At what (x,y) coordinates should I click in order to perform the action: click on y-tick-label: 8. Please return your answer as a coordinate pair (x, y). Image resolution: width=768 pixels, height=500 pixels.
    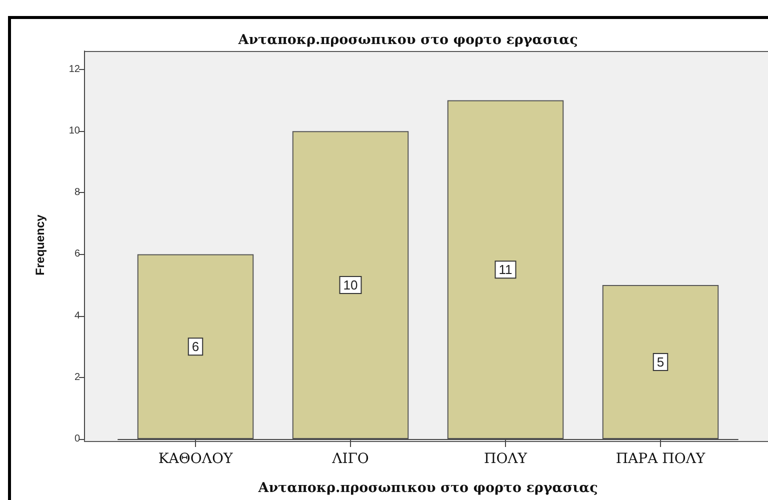
    Looking at the image, I should click on (77, 192).